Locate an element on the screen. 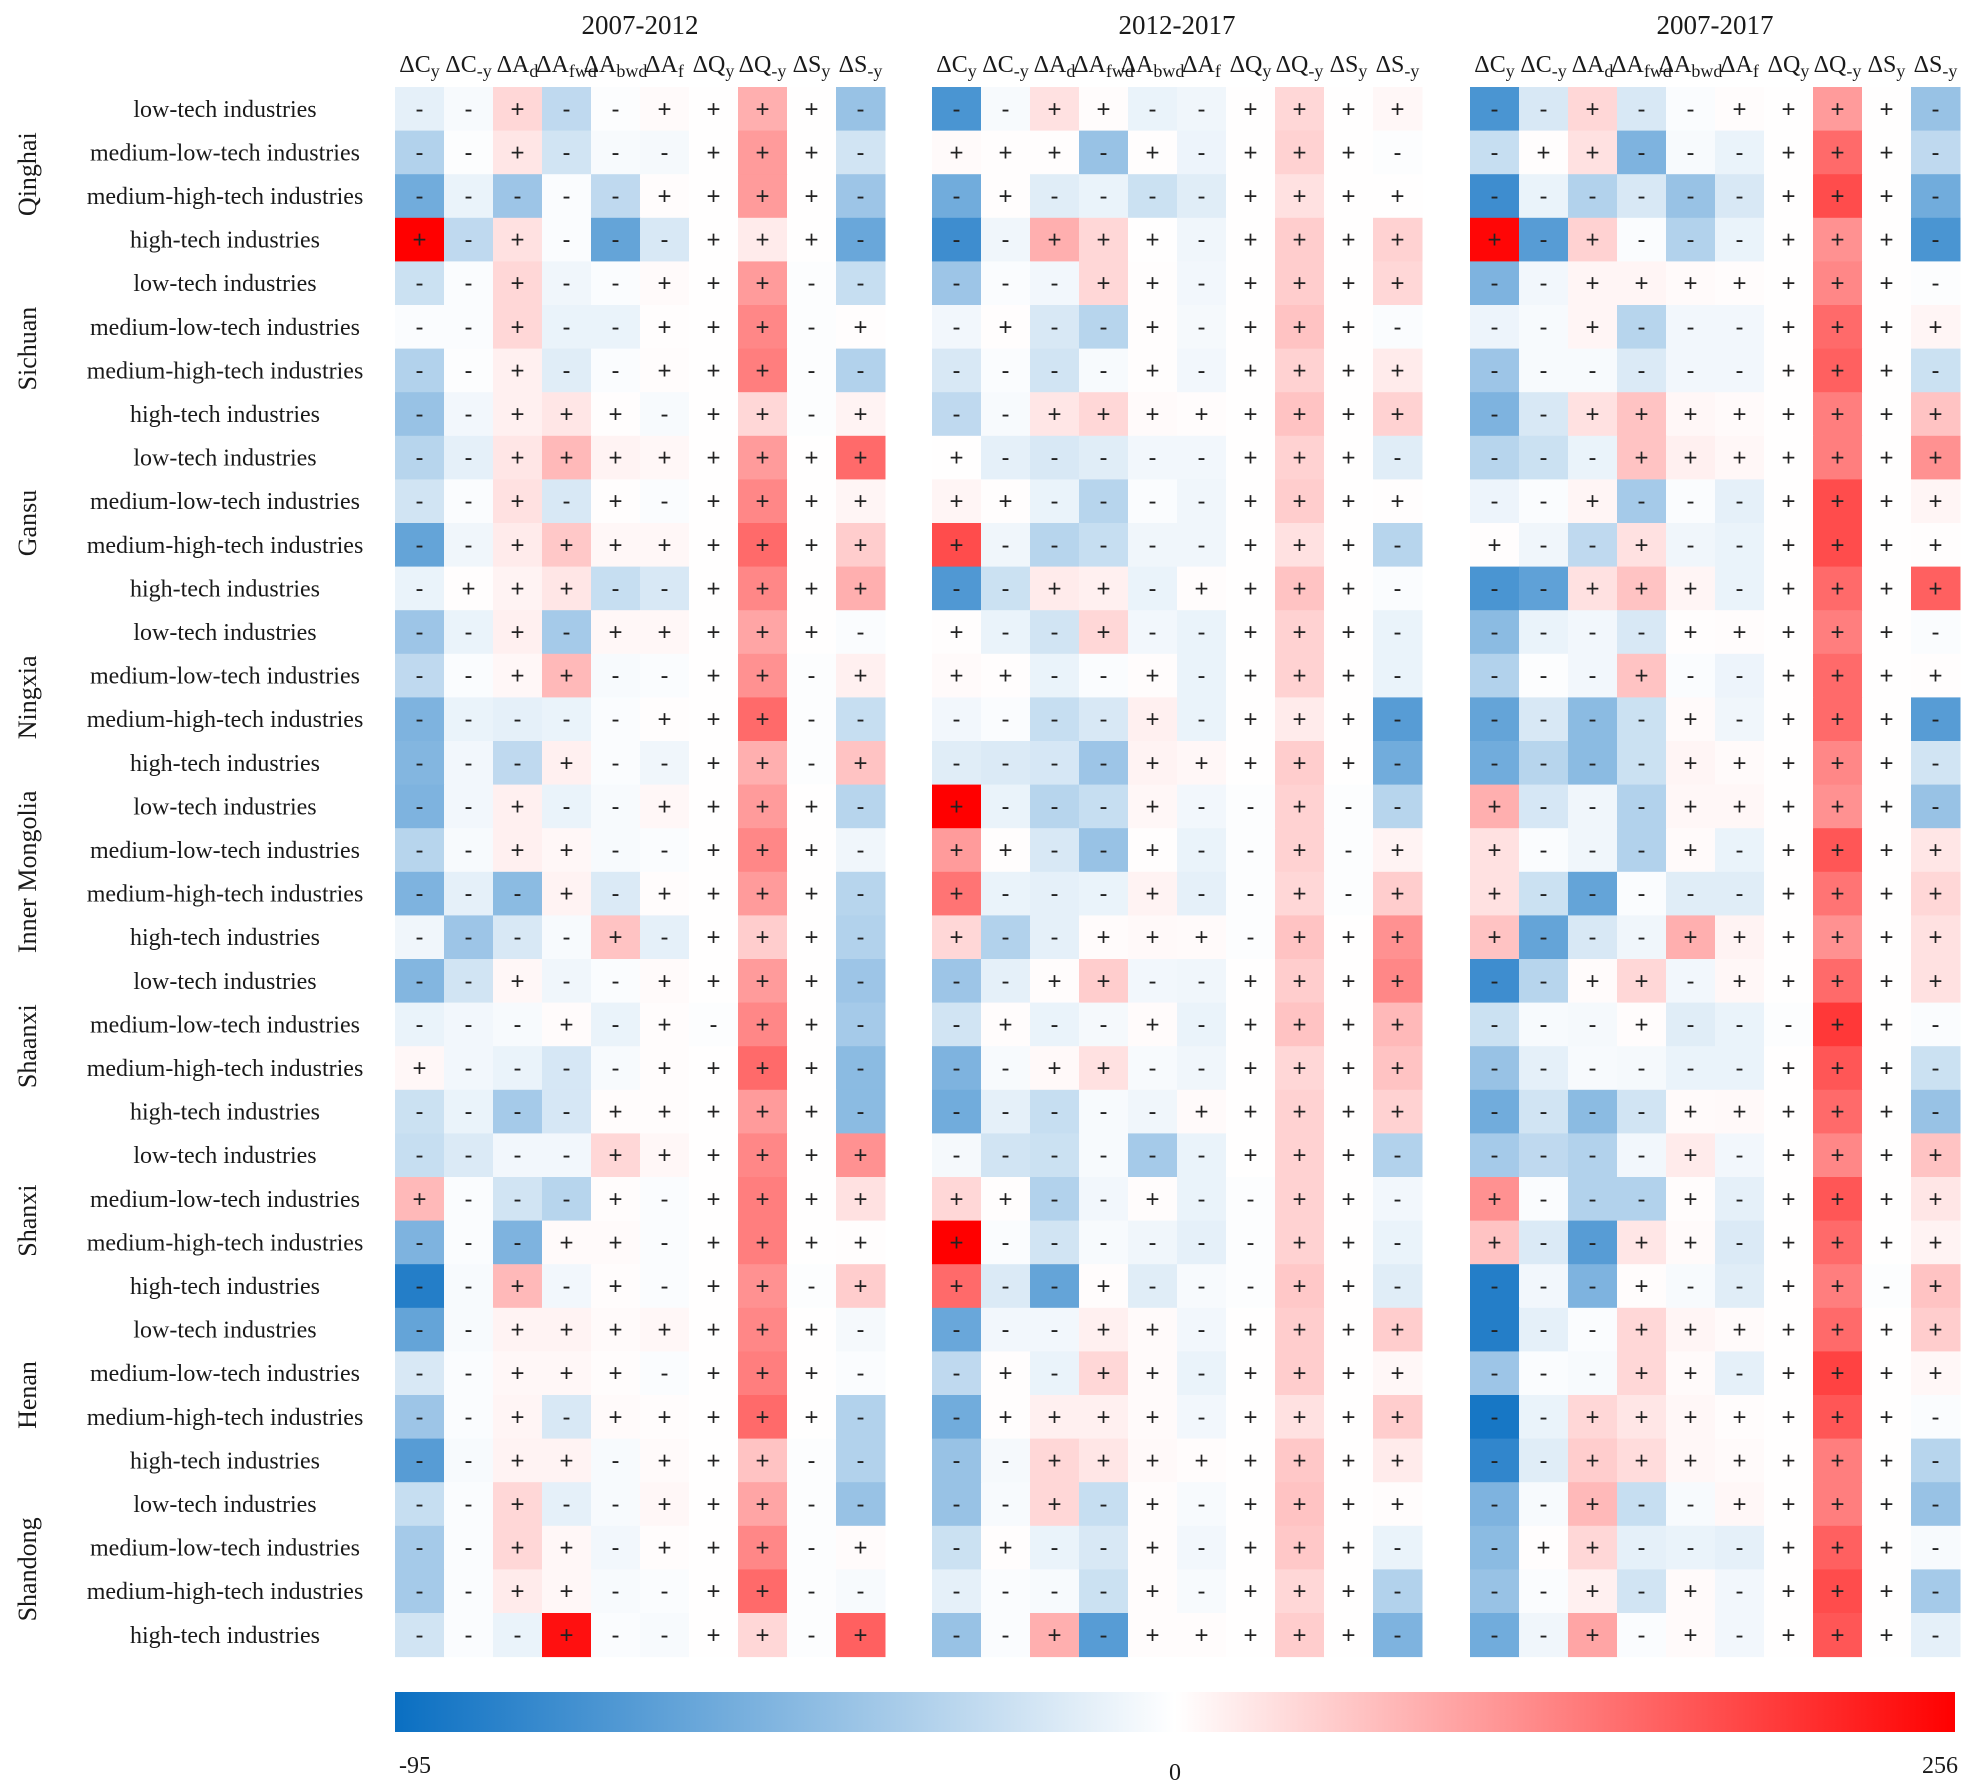 The image size is (1980, 1787). column-header: ΔS-y is located at coordinates (1398, 66).